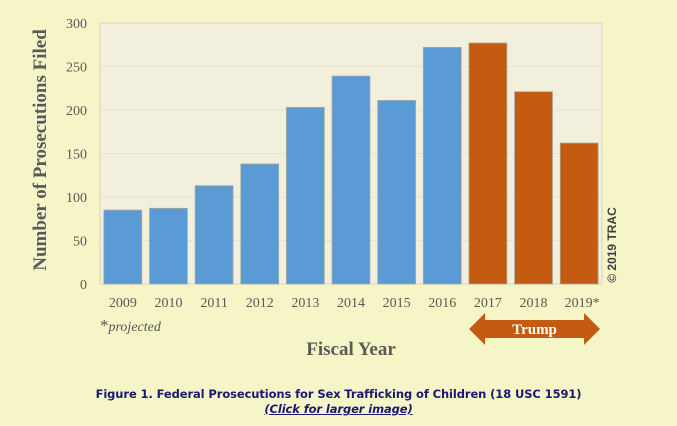  I want to click on y-tick-label: 250, so click(76, 68).